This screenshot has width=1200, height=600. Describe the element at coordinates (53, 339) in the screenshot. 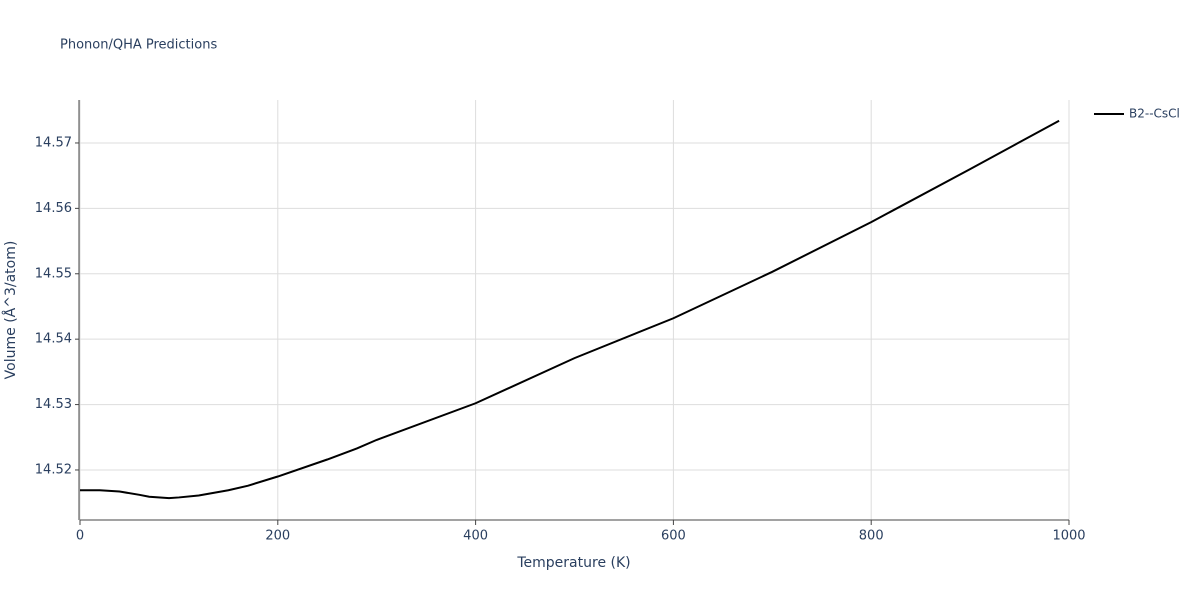

I see `y-tick-label: 14.54` at that location.